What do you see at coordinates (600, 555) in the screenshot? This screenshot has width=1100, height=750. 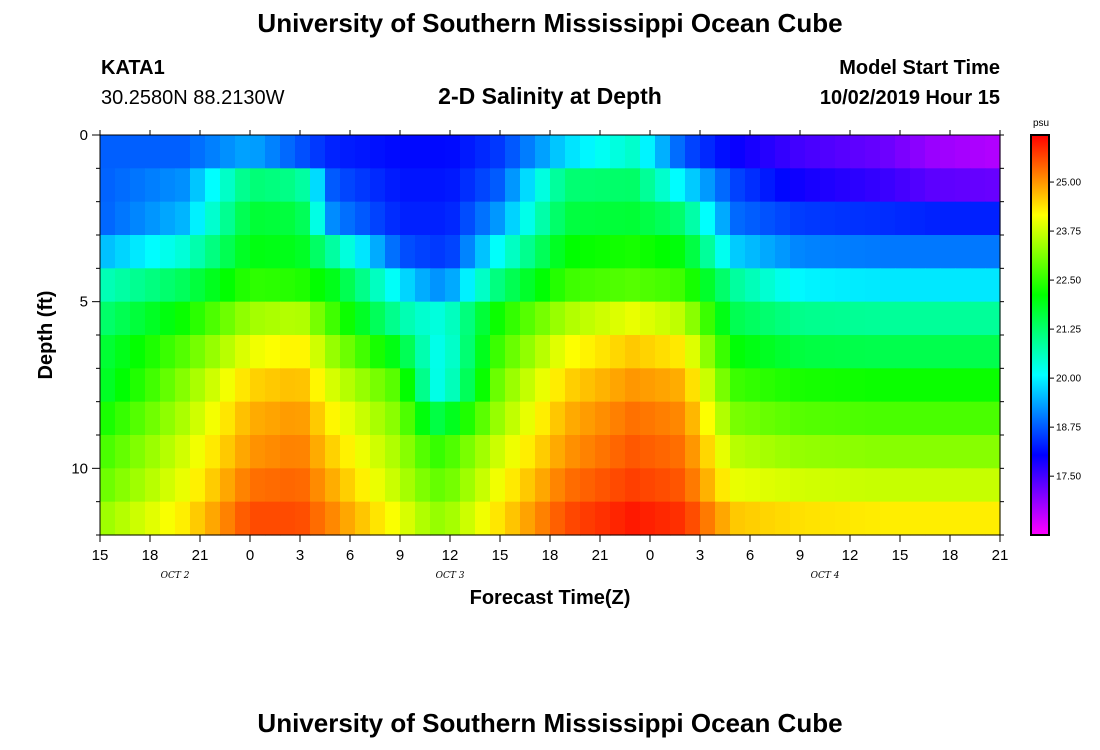 I see `x-tick-label: 21` at bounding box center [600, 555].